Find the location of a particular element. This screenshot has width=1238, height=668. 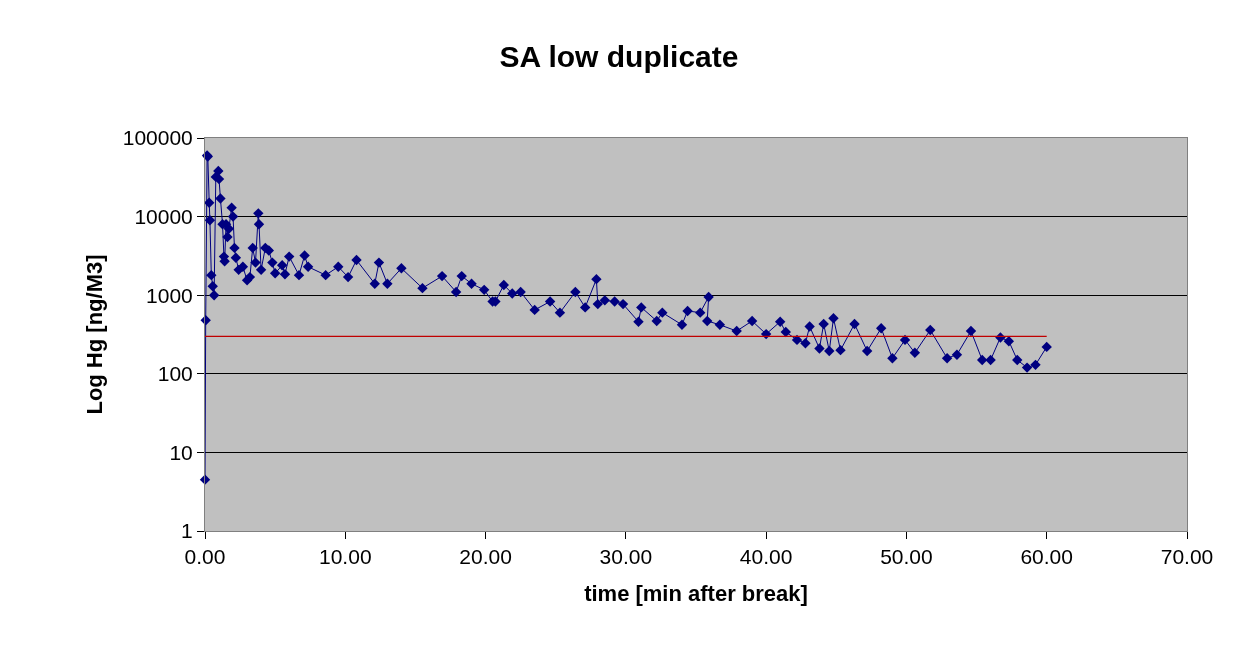

x-tick-label: 10.00 is located at coordinates (345, 557).